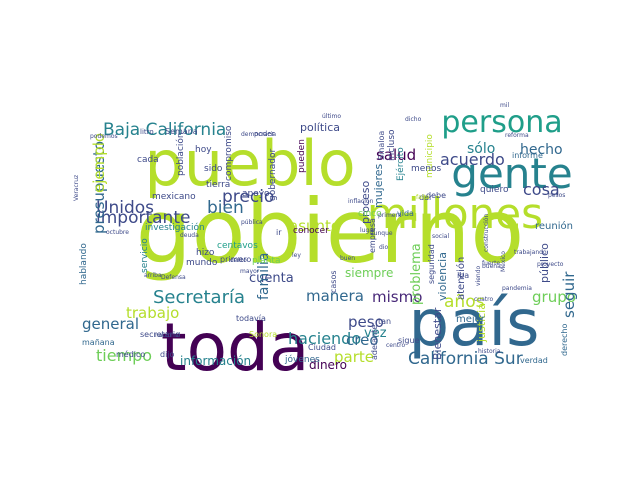 The image size is (640, 480). What do you see at coordinates (347, 258) in the screenshot?
I see `word: buen` at bounding box center [347, 258].